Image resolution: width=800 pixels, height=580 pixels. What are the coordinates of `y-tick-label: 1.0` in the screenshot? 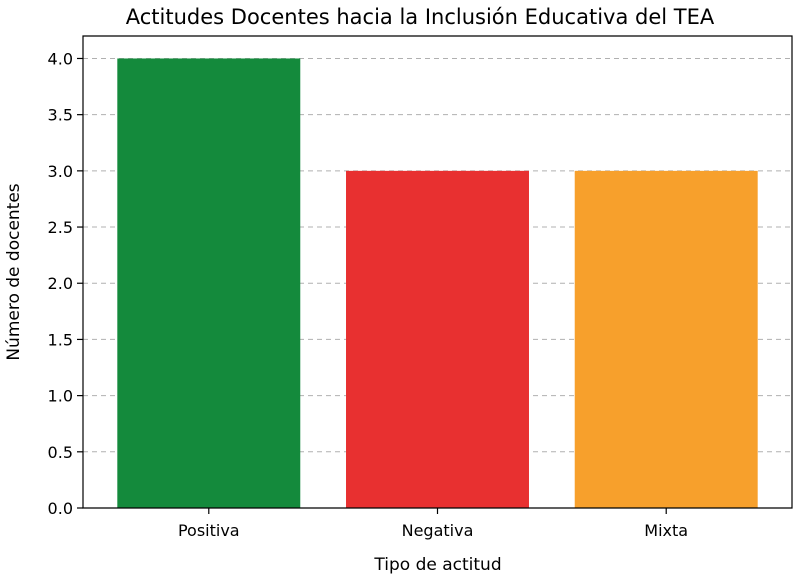 It's located at (60, 396).